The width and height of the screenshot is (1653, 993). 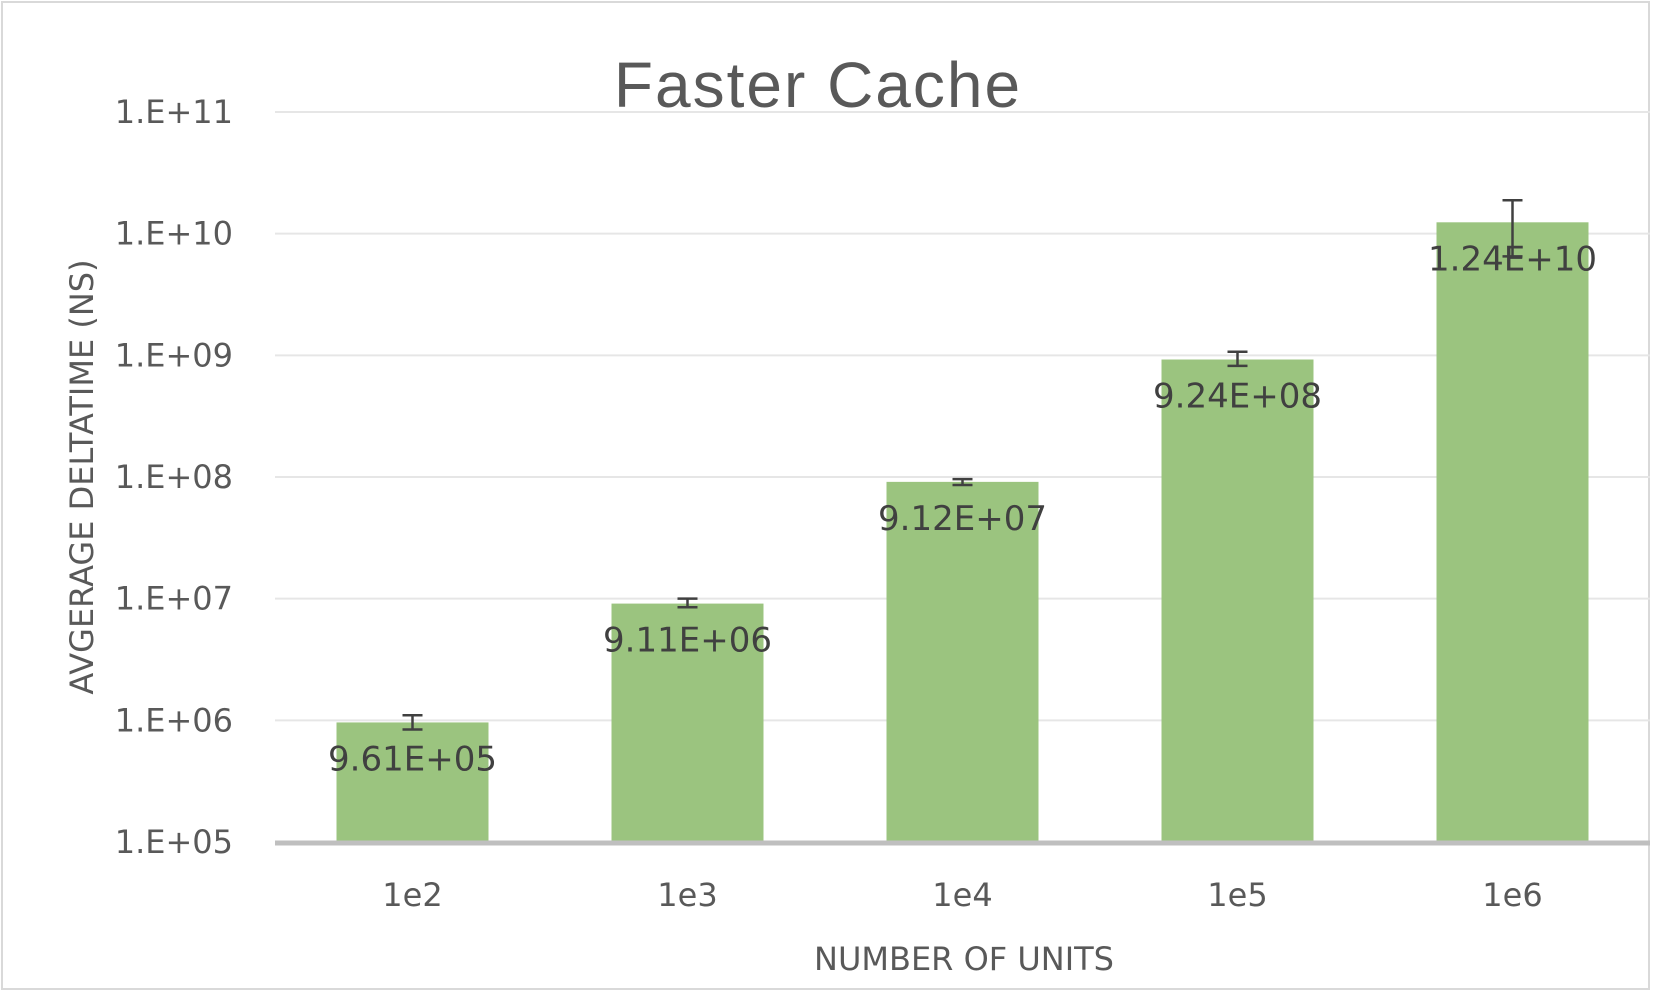 I want to click on x-tick-label: 1e4, so click(x=962, y=895).